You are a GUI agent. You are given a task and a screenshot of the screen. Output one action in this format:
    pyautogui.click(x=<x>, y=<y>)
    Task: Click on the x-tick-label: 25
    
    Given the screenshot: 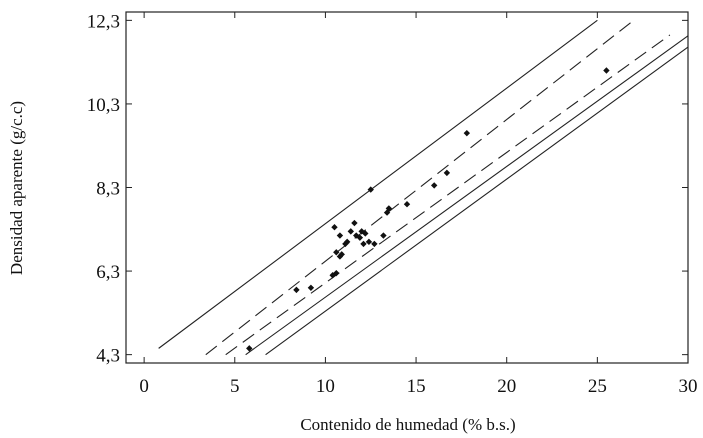 What is the action you would take?
    pyautogui.click(x=597, y=386)
    